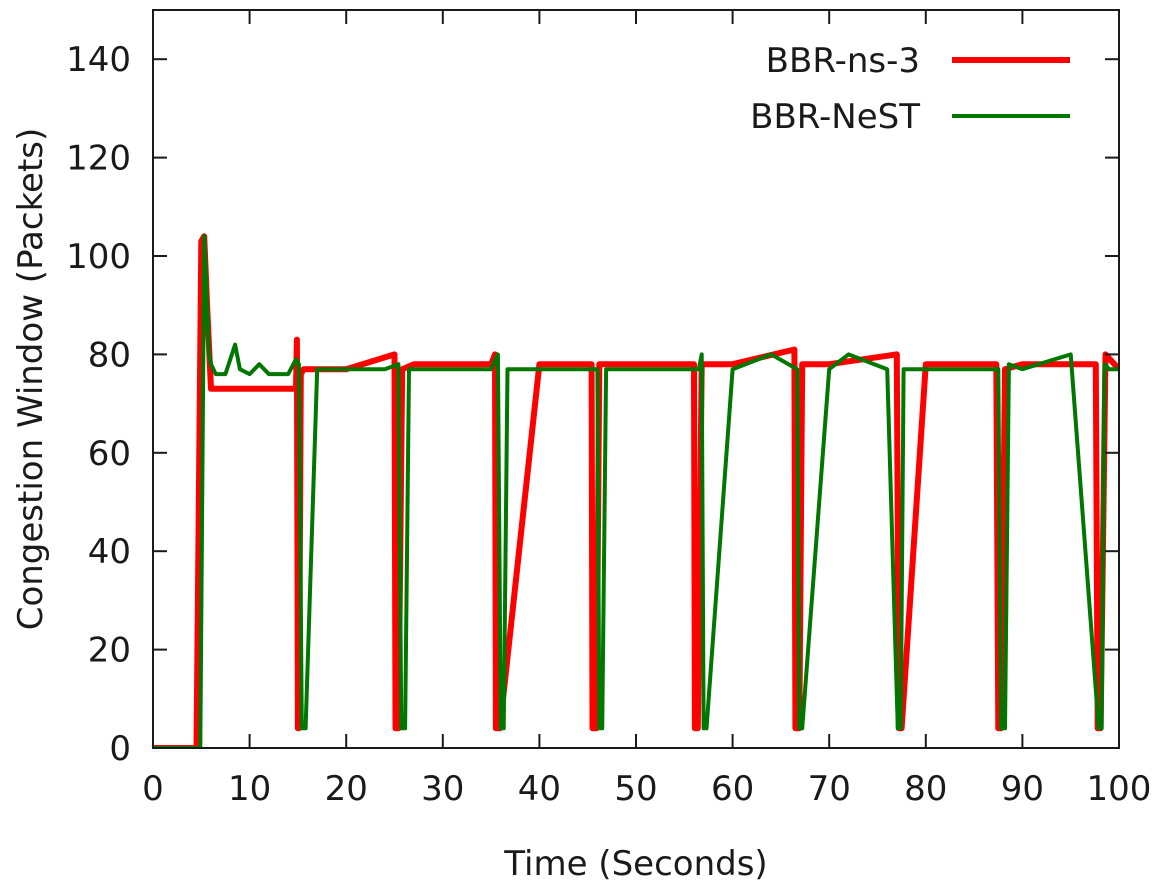  I want to click on x-axis-label: Time (Seconds), so click(635, 864).